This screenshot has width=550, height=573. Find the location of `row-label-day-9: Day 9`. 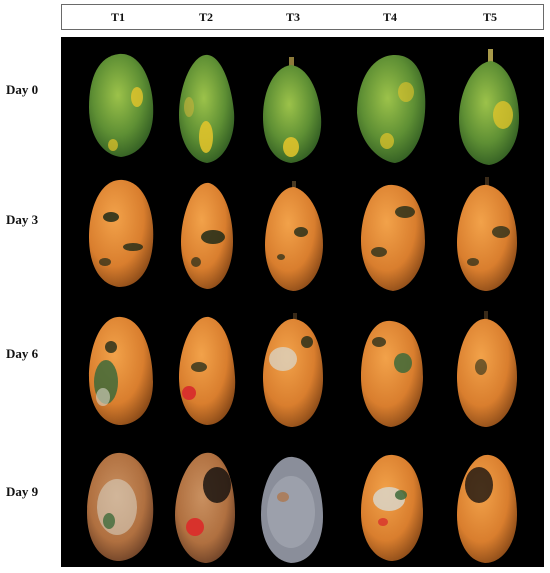

row-label-day-9: Day 9 is located at coordinates (22, 491).